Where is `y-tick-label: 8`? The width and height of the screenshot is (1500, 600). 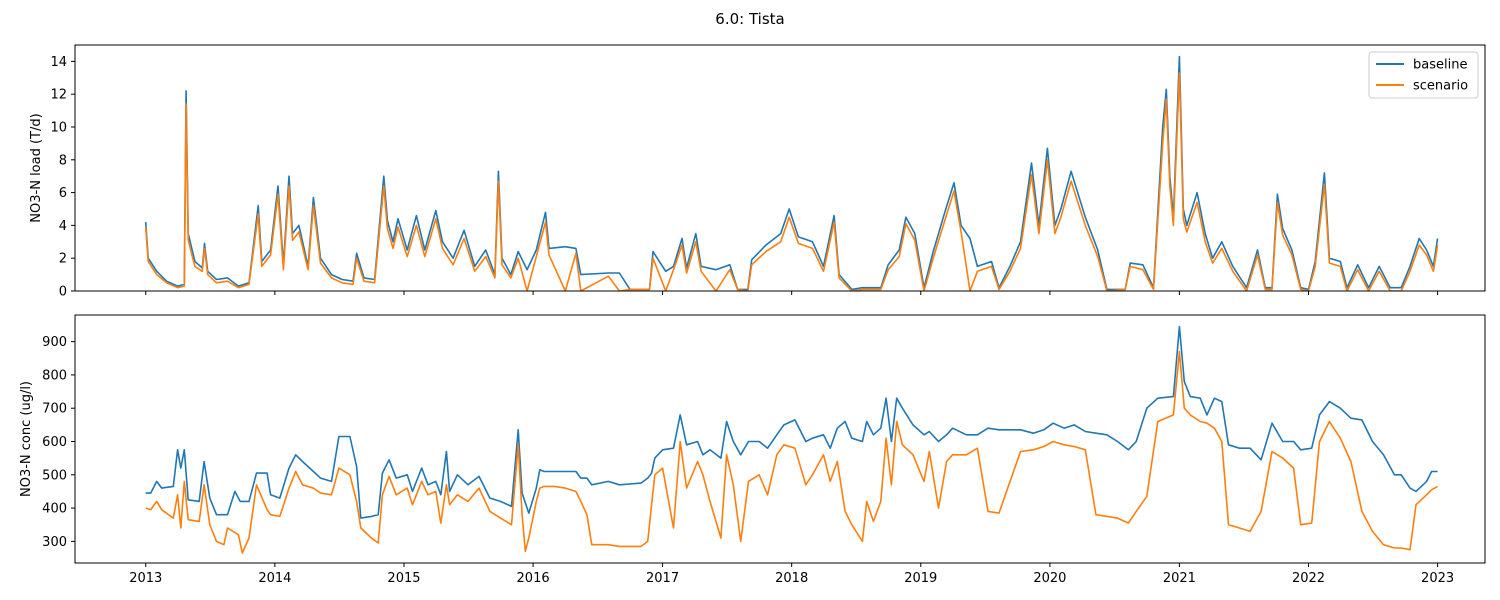 y-tick-label: 8 is located at coordinates (63, 160).